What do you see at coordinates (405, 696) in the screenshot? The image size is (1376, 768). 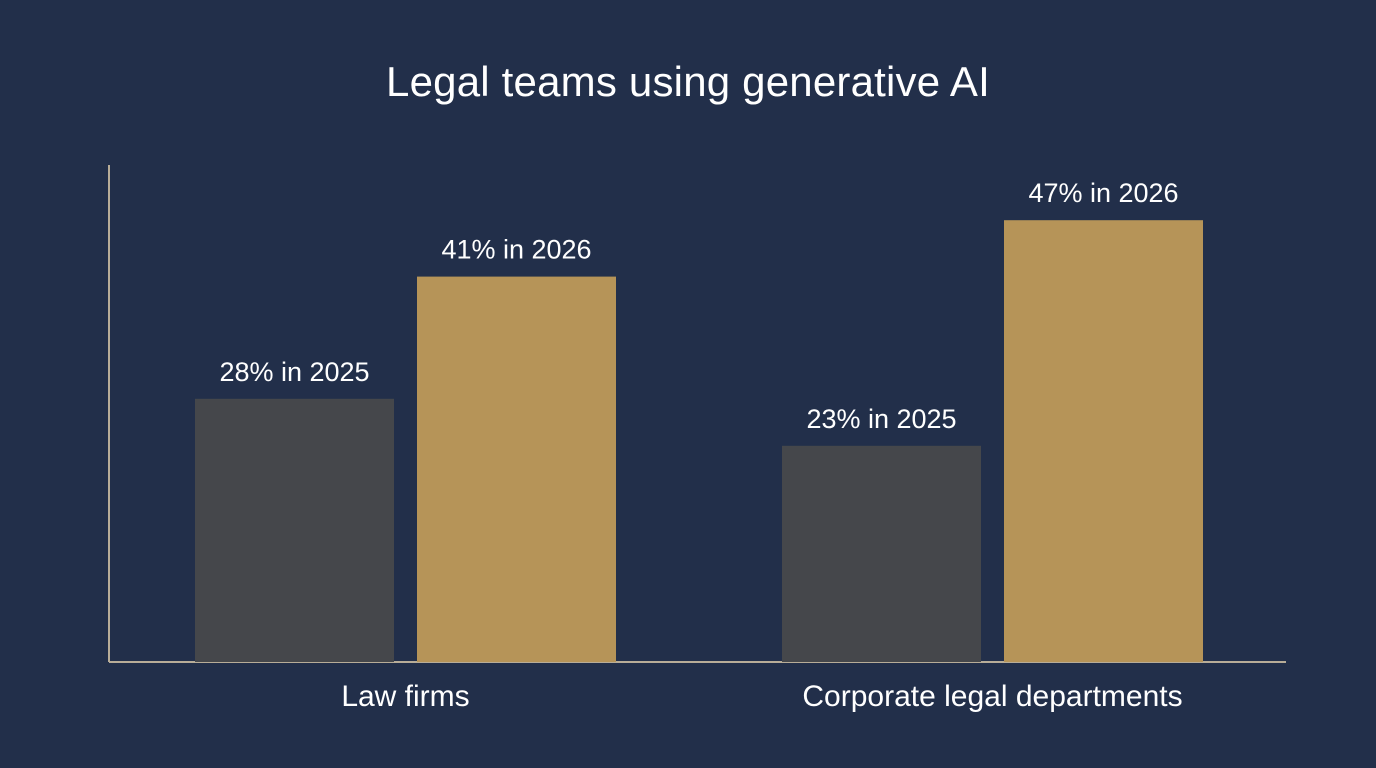 I see `category-label-law-firms: Law firms` at bounding box center [405, 696].